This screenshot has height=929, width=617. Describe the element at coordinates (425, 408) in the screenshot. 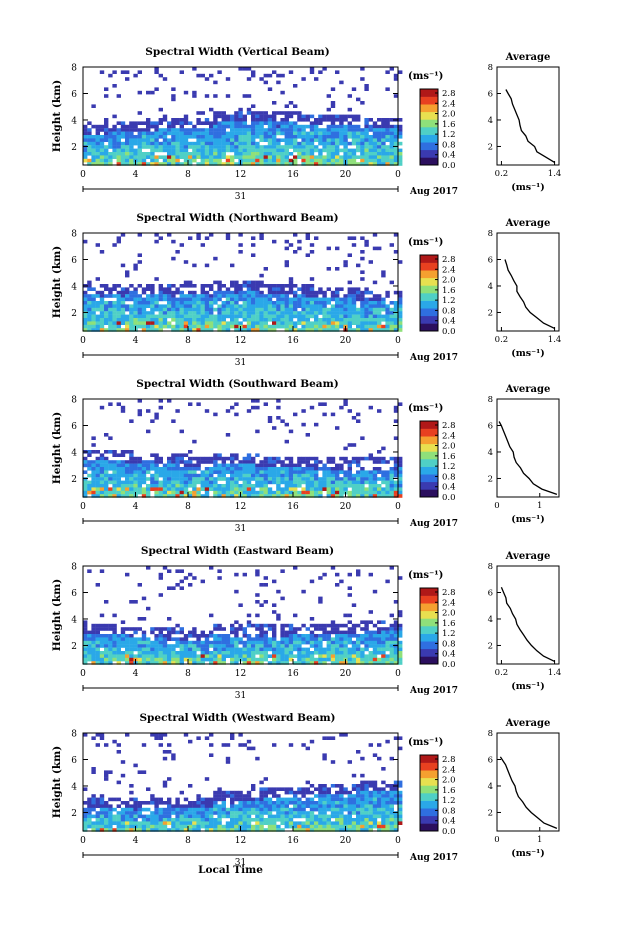

I see `colorbar-unit: (ms⁻¹)` at that location.